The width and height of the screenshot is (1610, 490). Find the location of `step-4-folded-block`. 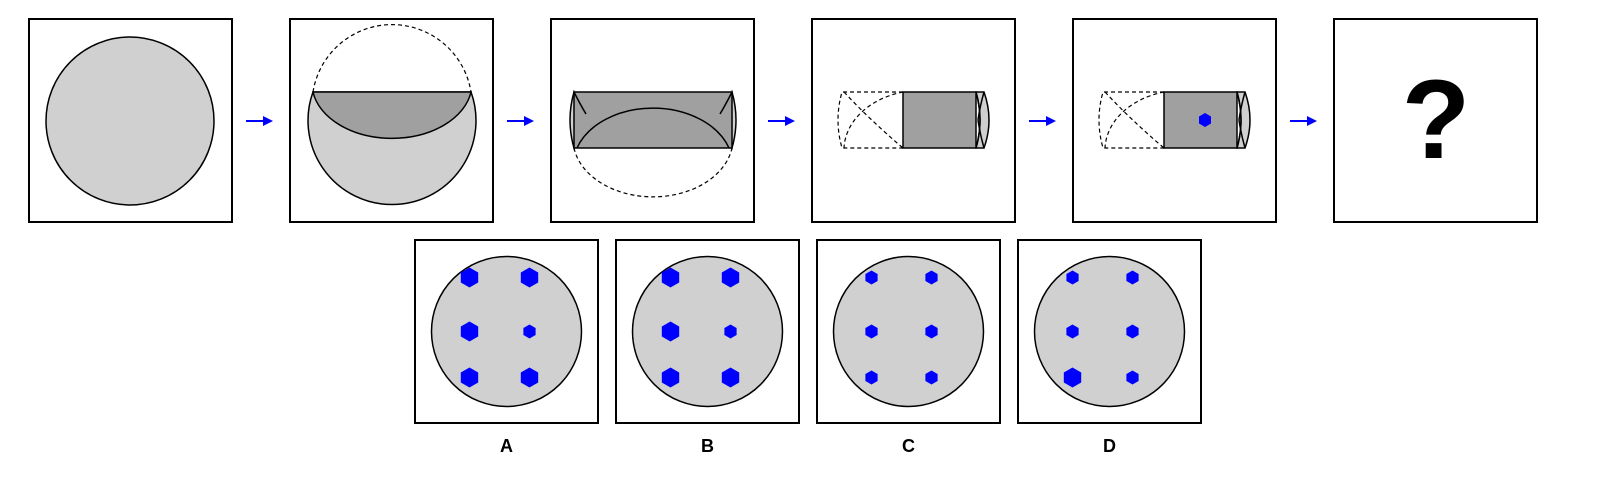

step-4-folded-block is located at coordinates (939, 120).